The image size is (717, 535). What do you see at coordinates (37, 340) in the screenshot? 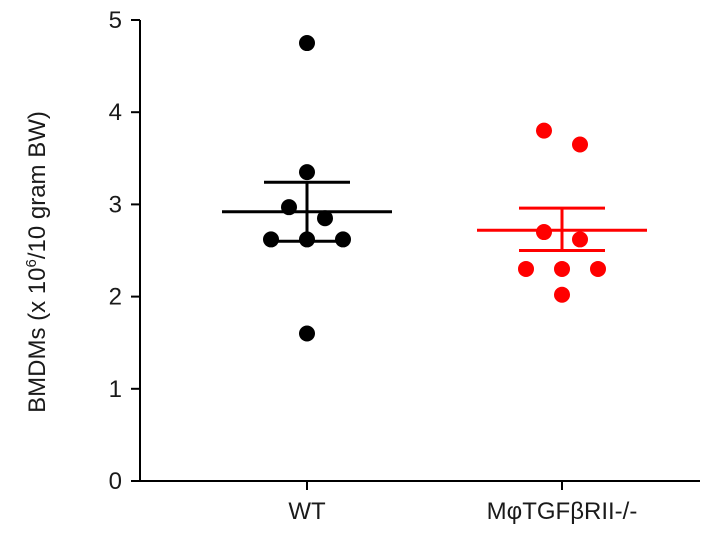
I see `y-axis-label-prefix: BMDMs (x 10` at bounding box center [37, 340].